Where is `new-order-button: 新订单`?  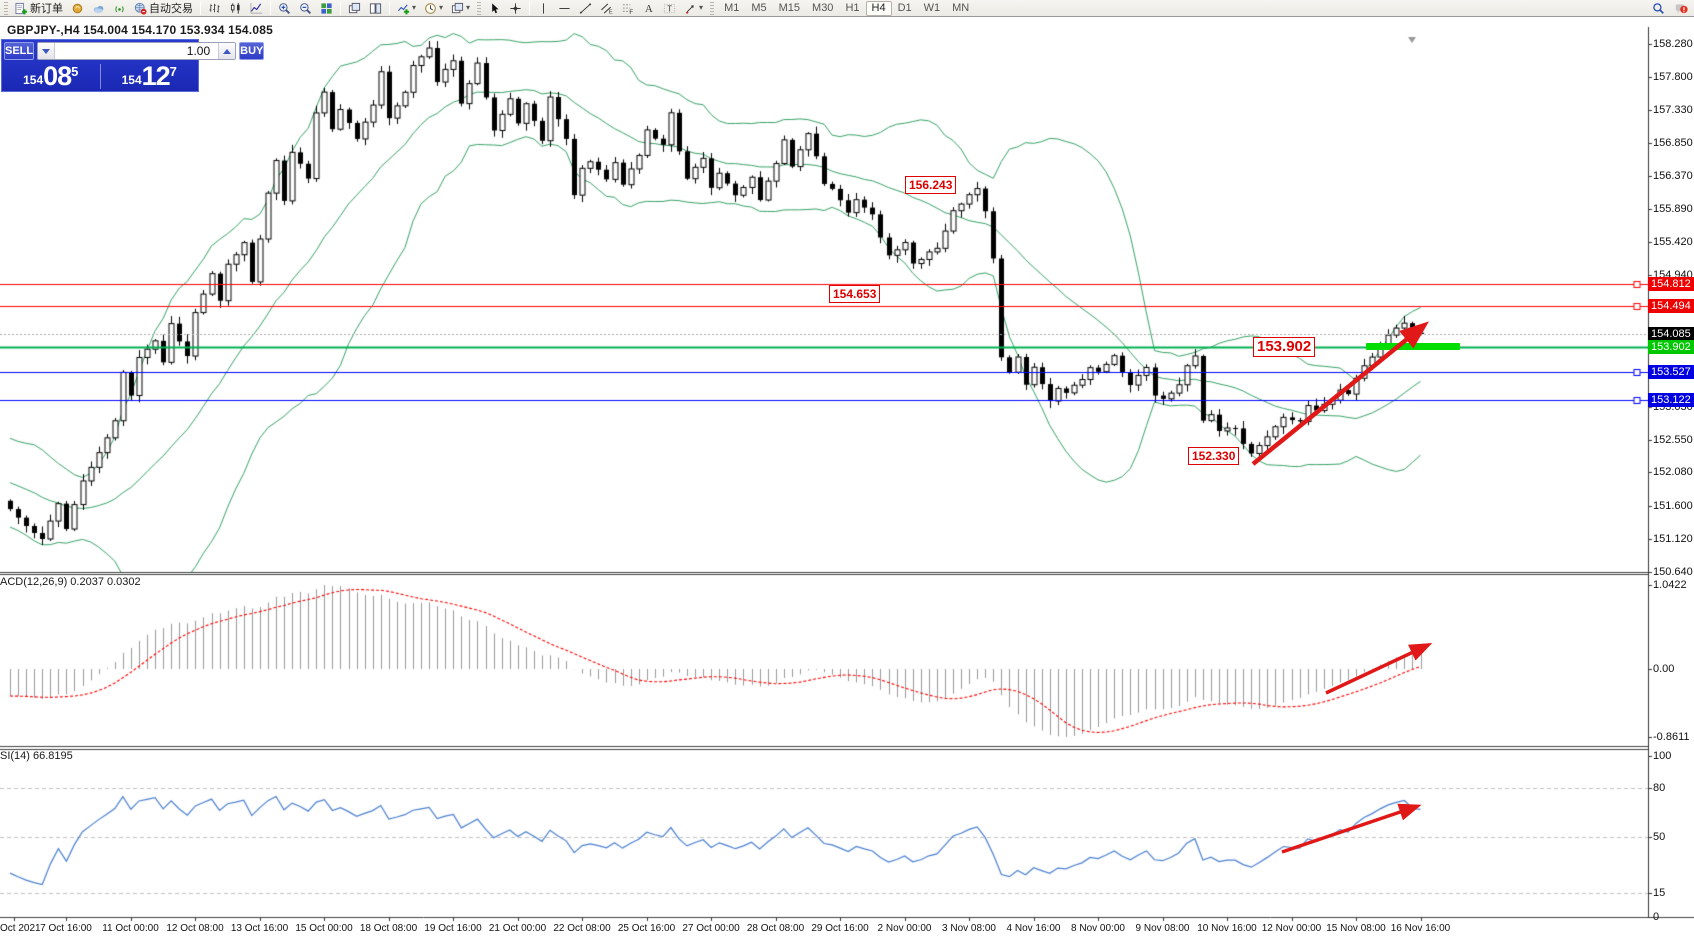 new-order-button: 新订单 is located at coordinates (39, 8).